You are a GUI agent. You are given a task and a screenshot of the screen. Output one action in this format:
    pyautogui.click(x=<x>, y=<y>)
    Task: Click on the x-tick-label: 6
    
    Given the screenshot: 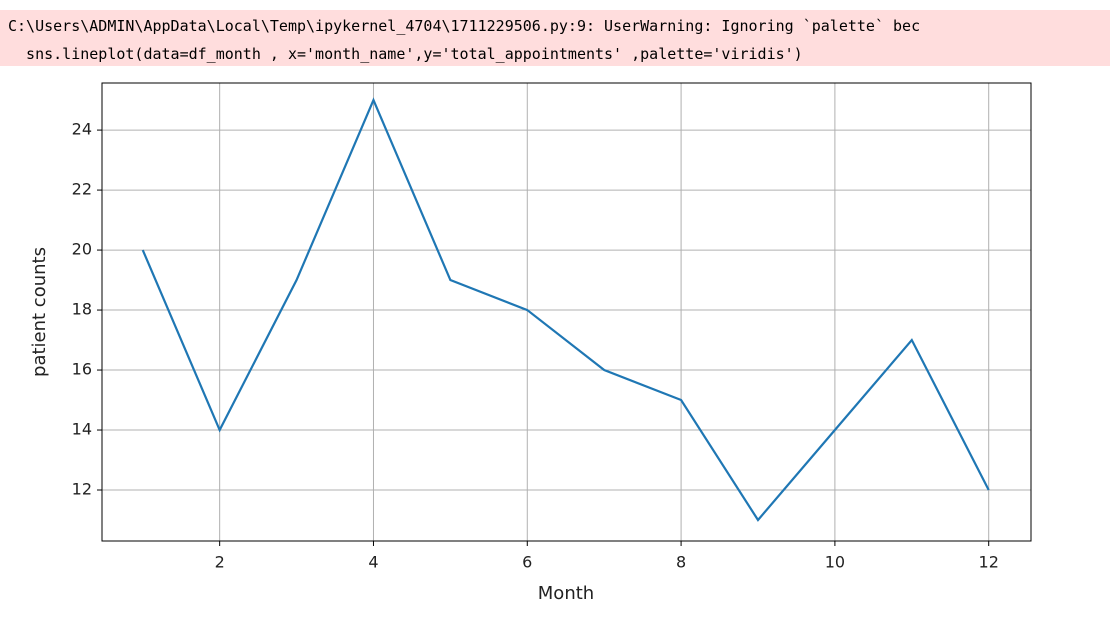 What is the action you would take?
    pyautogui.click(x=527, y=562)
    